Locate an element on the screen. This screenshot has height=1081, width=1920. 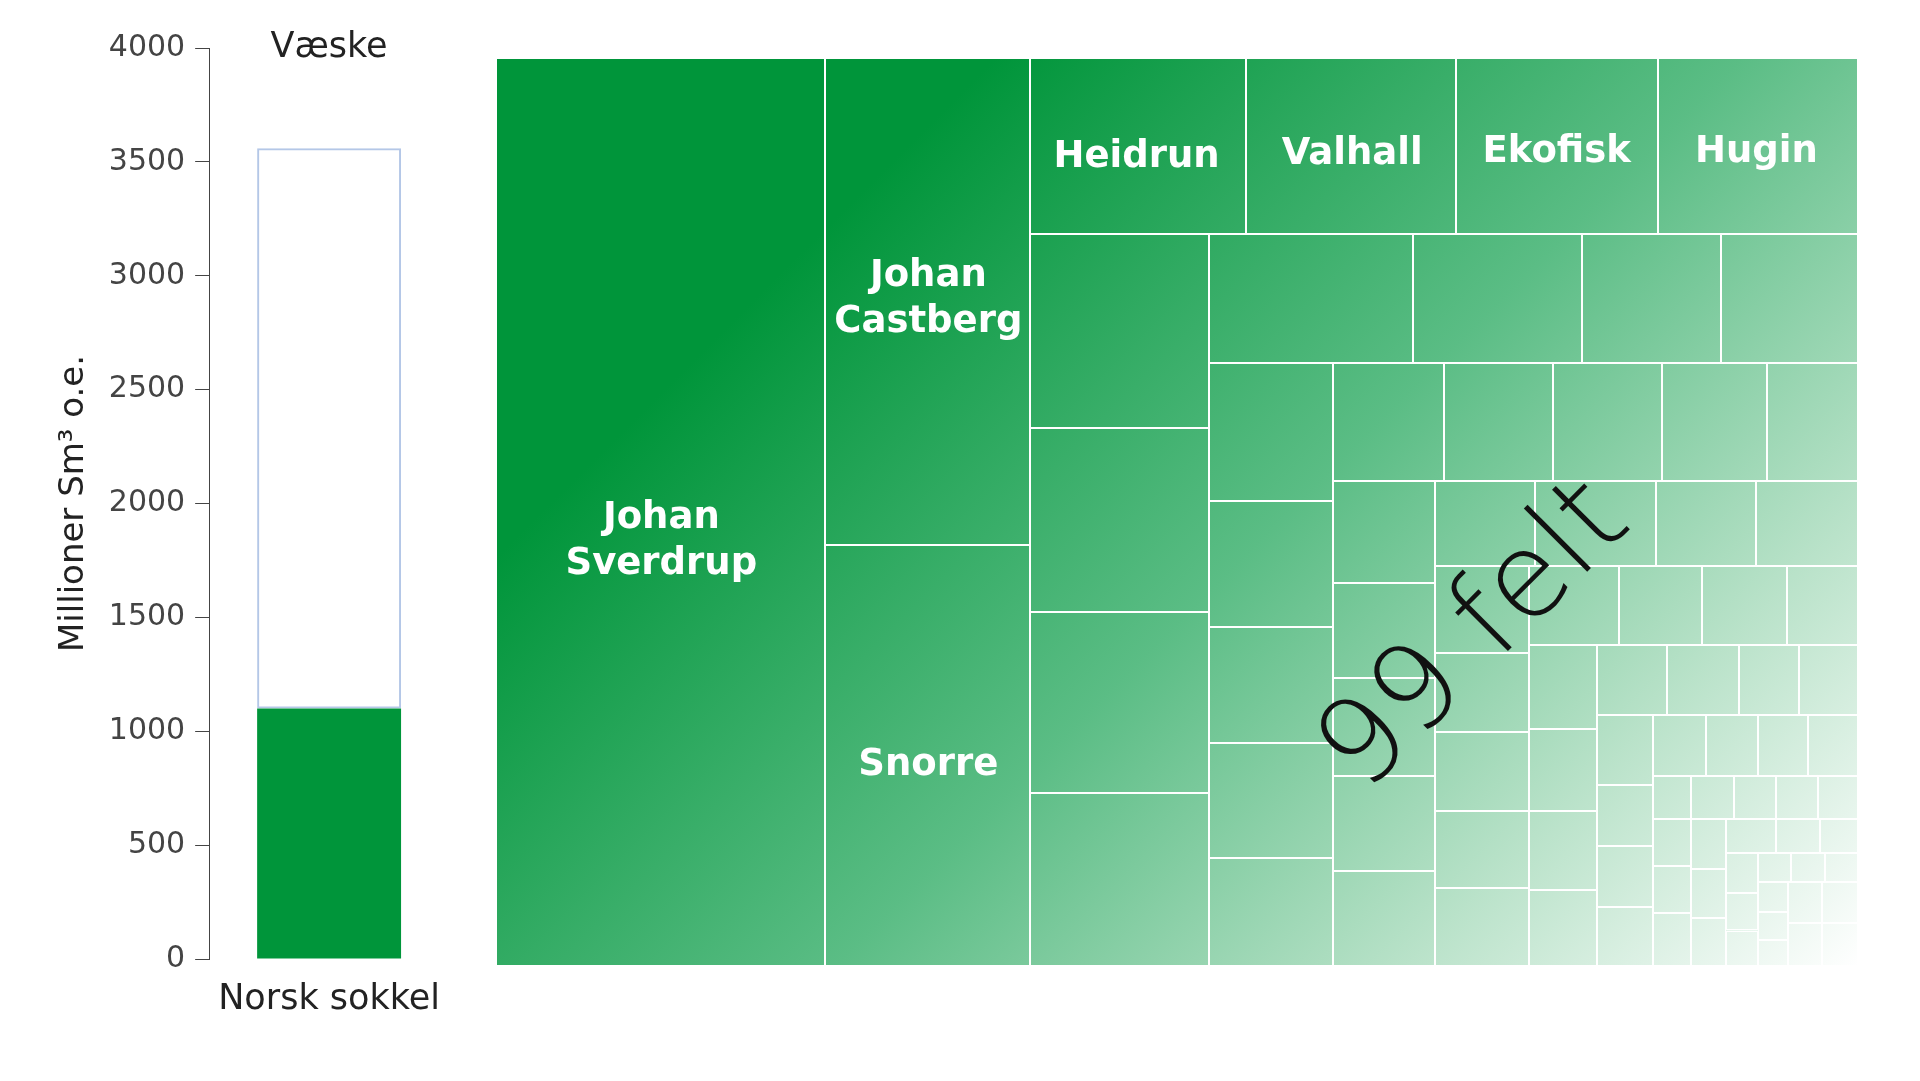
y-tick-label: 1500 is located at coordinates (147, 615).